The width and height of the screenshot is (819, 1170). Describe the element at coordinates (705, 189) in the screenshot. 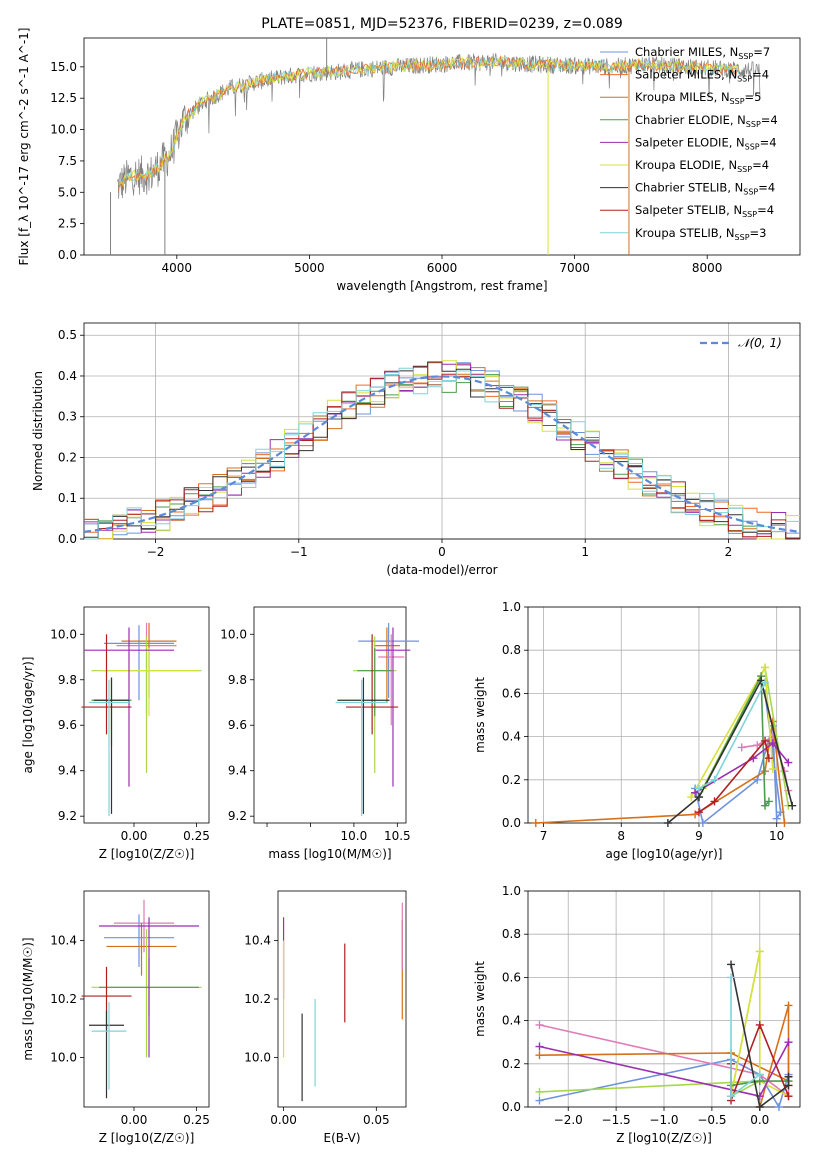

I see `legend-entry: Chabrier STELIB, NSSP=4` at that location.